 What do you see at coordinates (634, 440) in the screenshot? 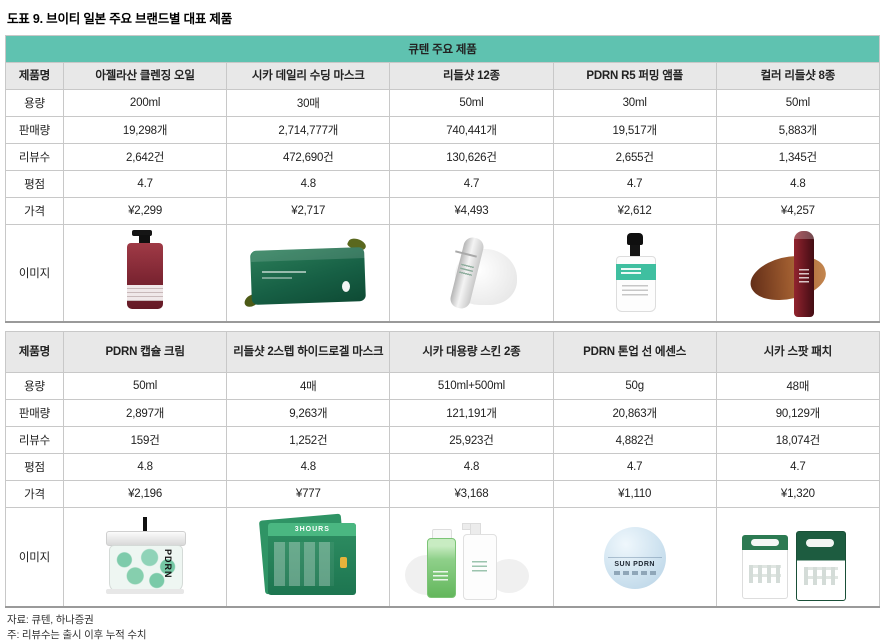
I see `cell-reviews: 4,882건` at bounding box center [634, 440].